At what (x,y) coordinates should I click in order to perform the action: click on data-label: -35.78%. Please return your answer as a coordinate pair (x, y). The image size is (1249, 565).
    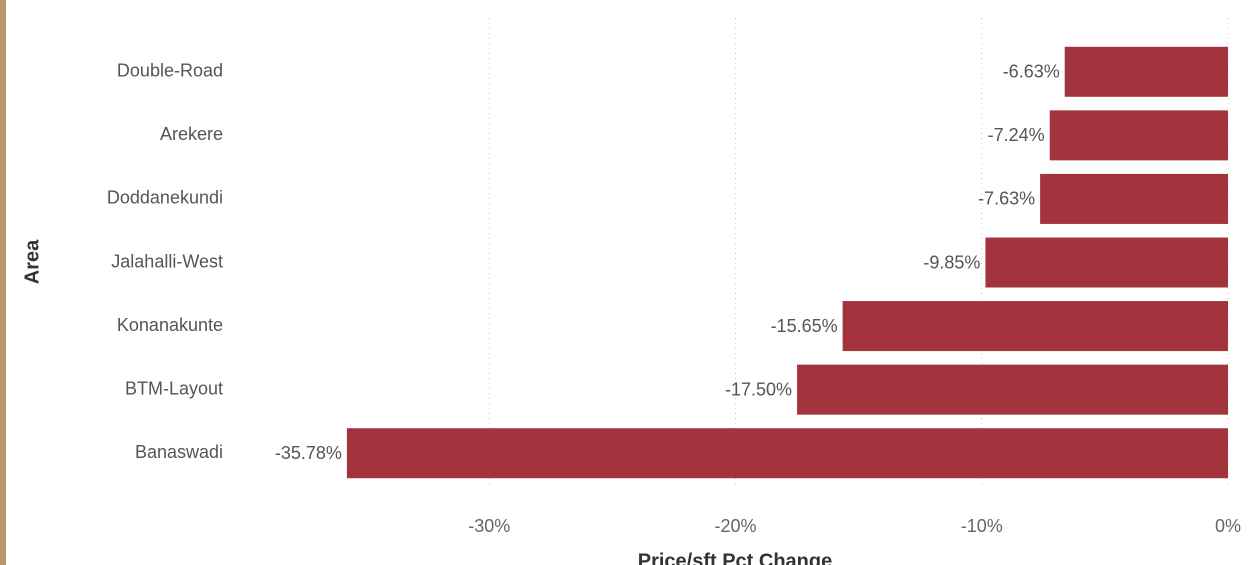
    Looking at the image, I should click on (308, 453).